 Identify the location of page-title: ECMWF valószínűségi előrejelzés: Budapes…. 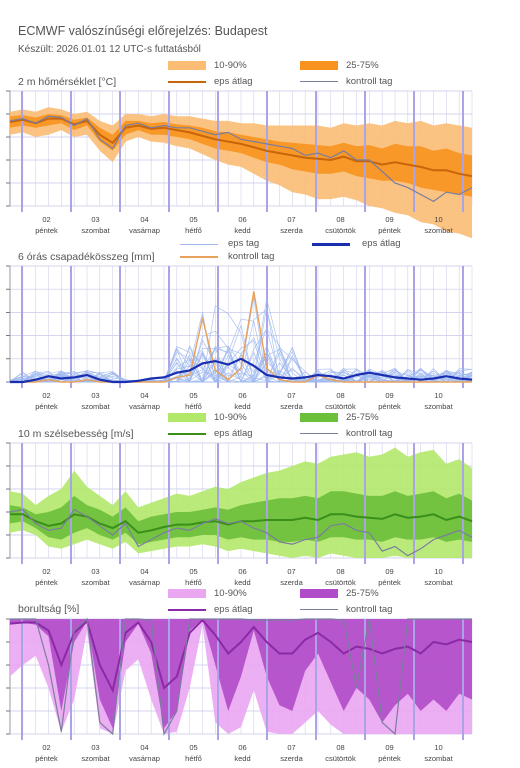
(143, 31).